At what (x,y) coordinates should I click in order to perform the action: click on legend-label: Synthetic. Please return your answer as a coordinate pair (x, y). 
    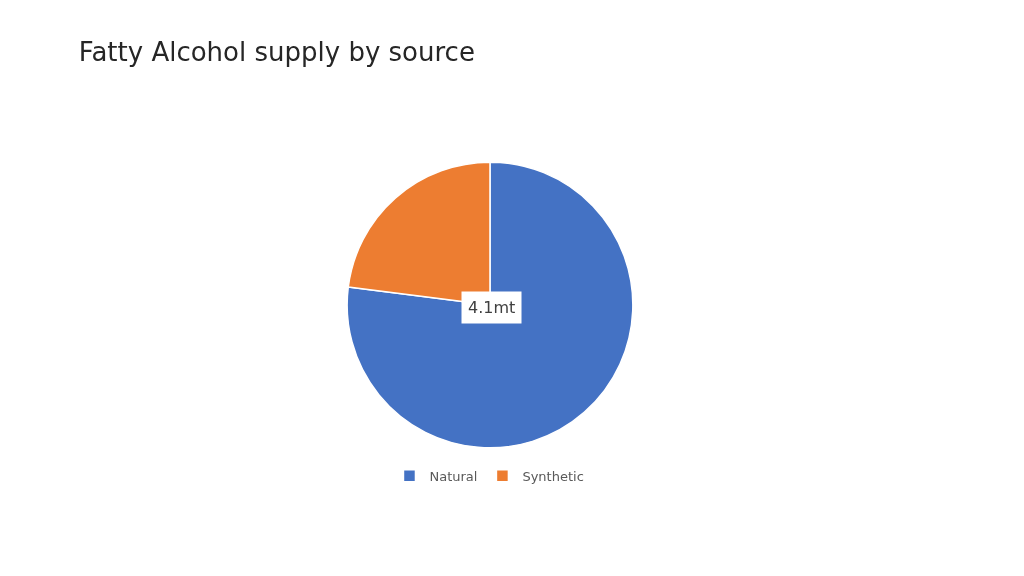
    Looking at the image, I should click on (553, 476).